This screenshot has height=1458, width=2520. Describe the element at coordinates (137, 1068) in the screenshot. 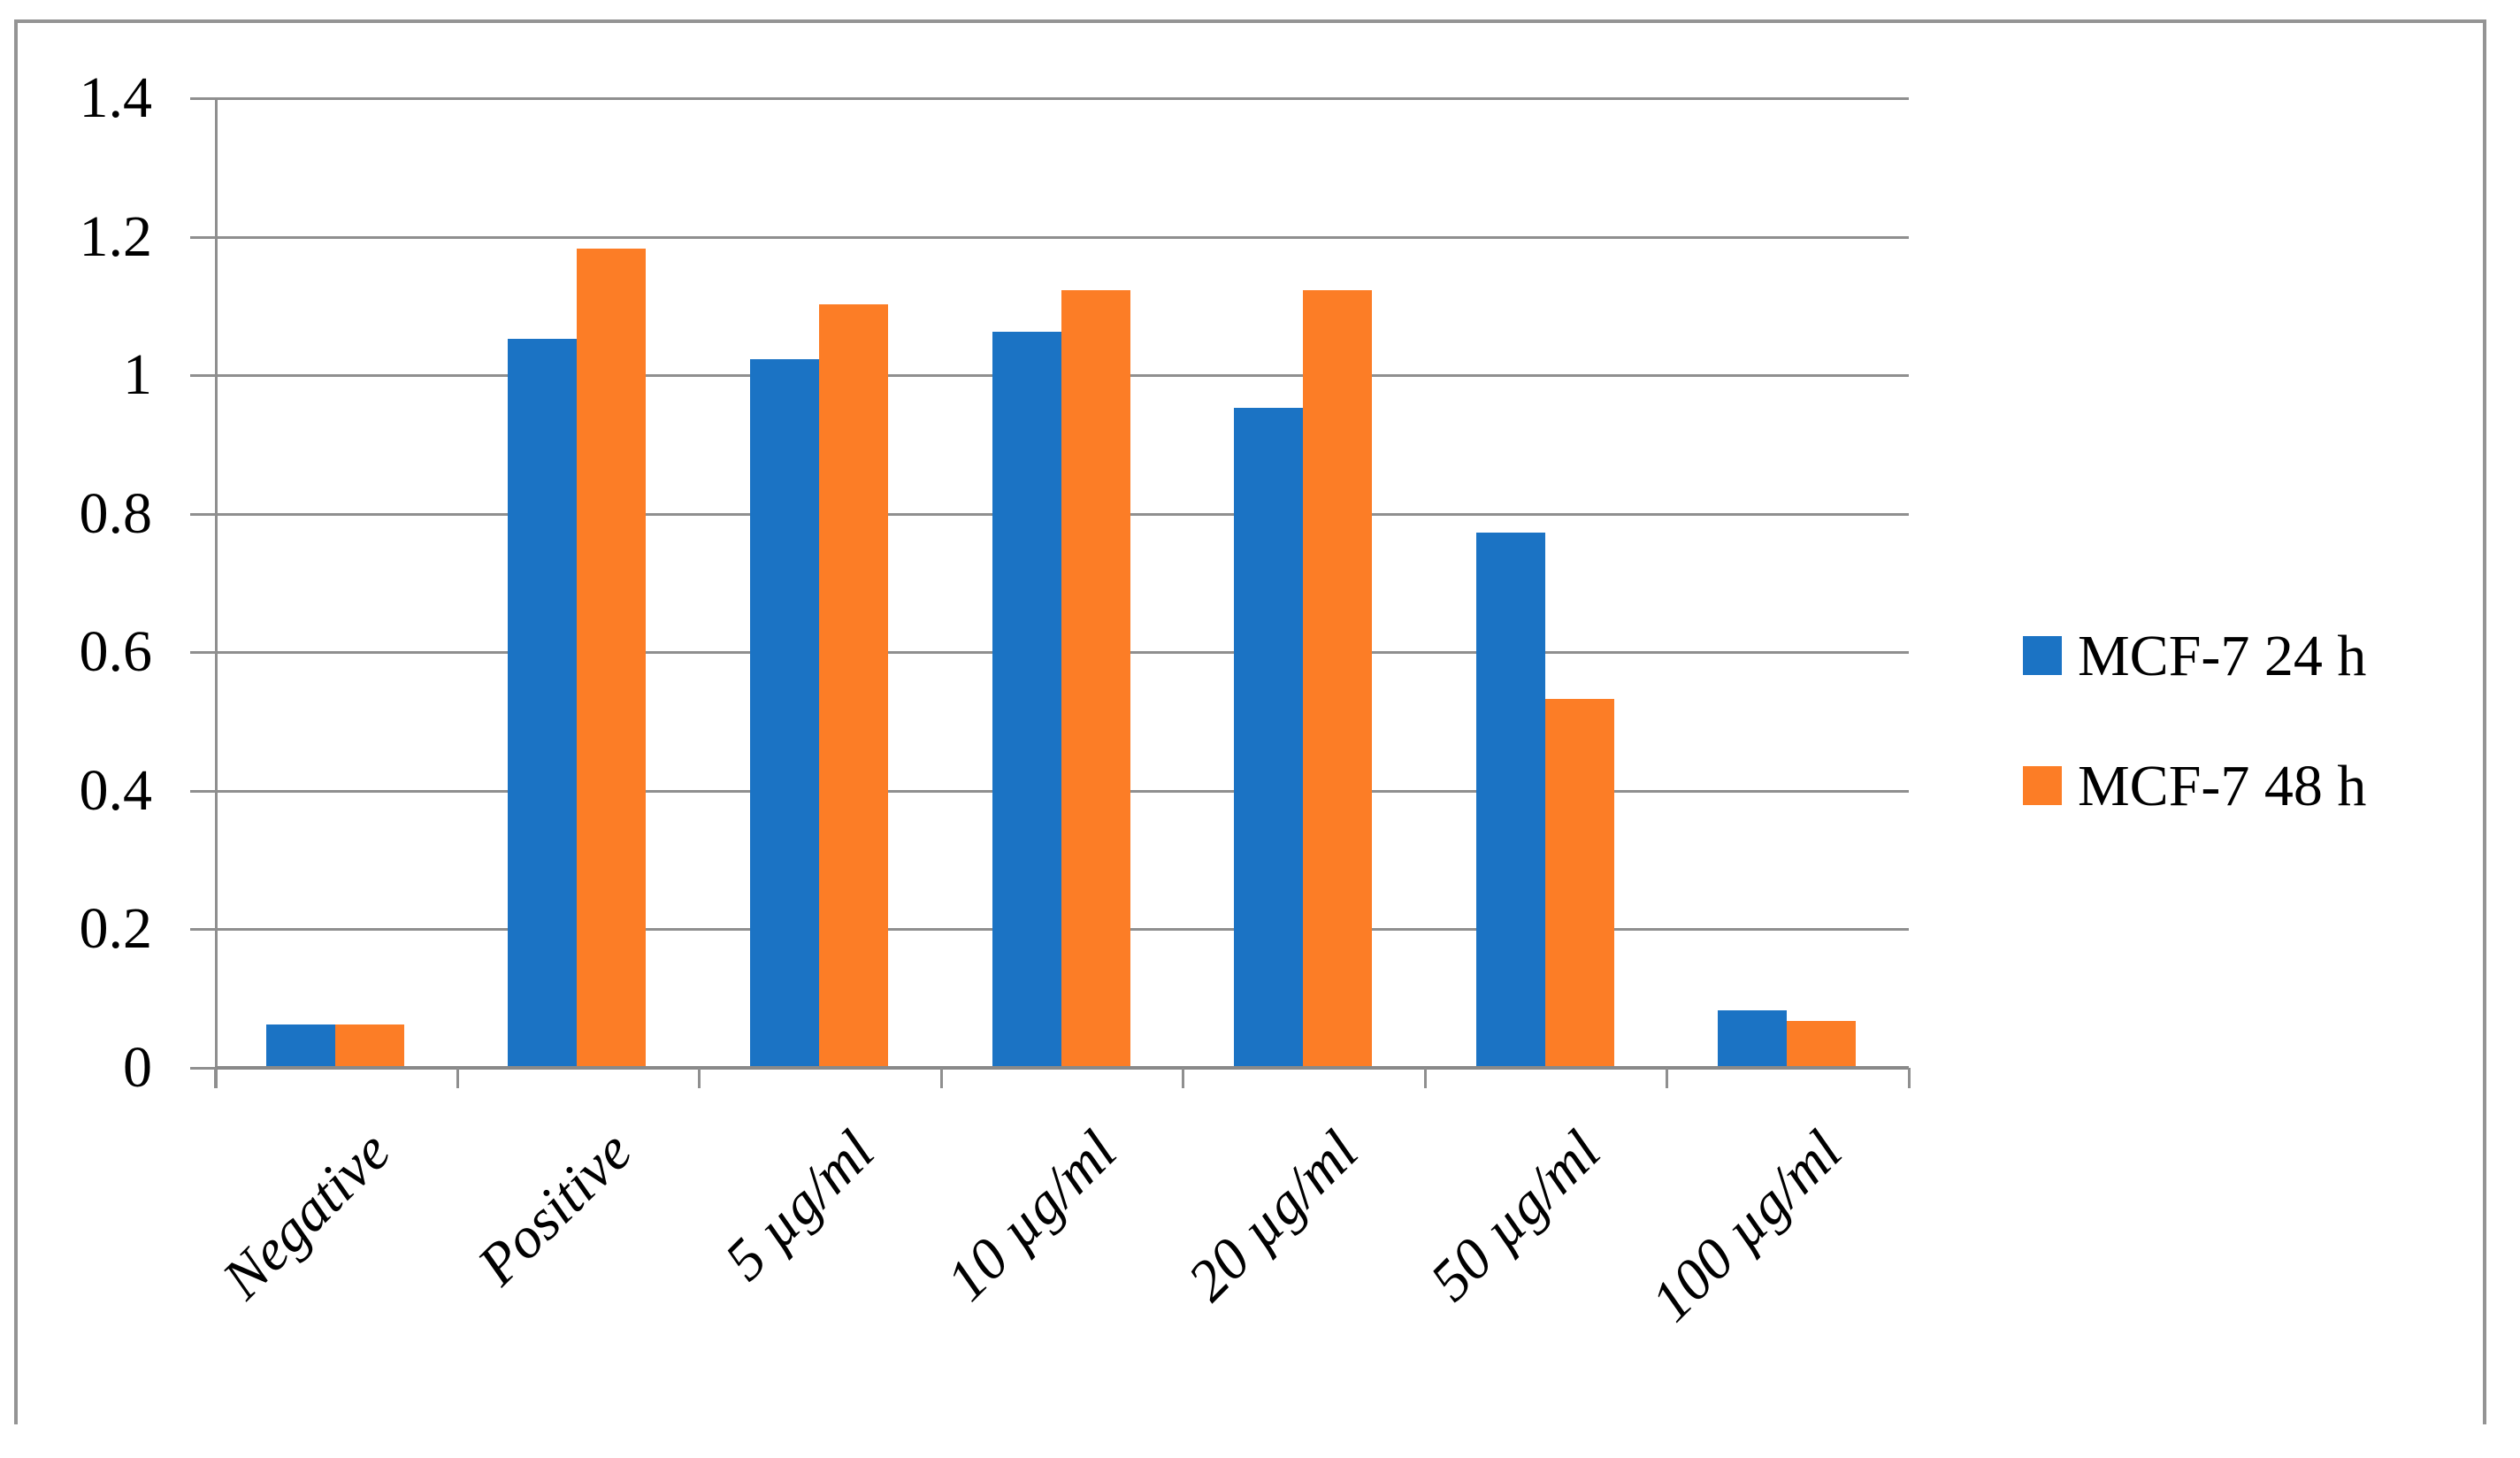

I see `y-tick-label-0: 0` at that location.